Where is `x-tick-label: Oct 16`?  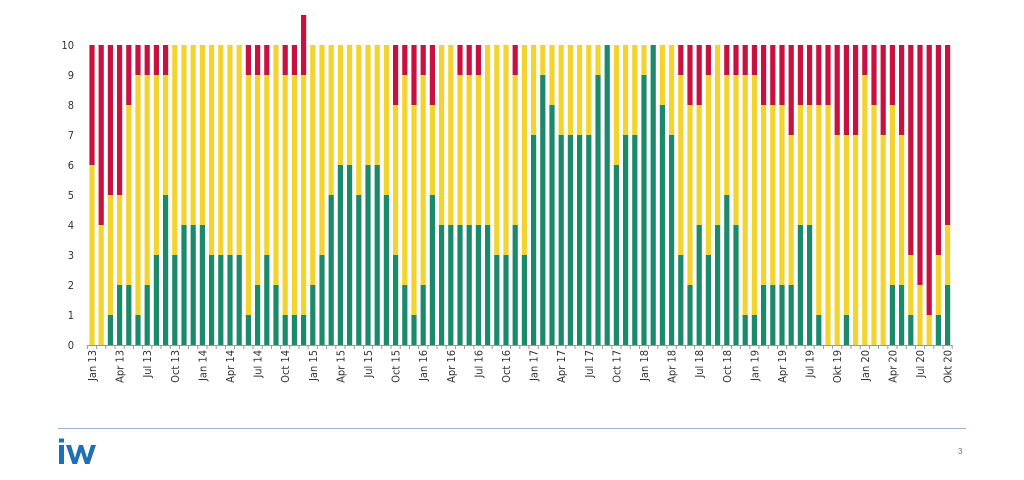
x-tick-label: Oct 16 is located at coordinates (506, 366).